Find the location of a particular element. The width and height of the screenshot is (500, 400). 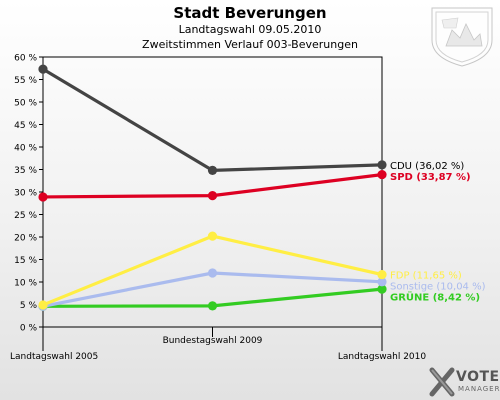

y-tick-label: 50 % is located at coordinates (25, 104).